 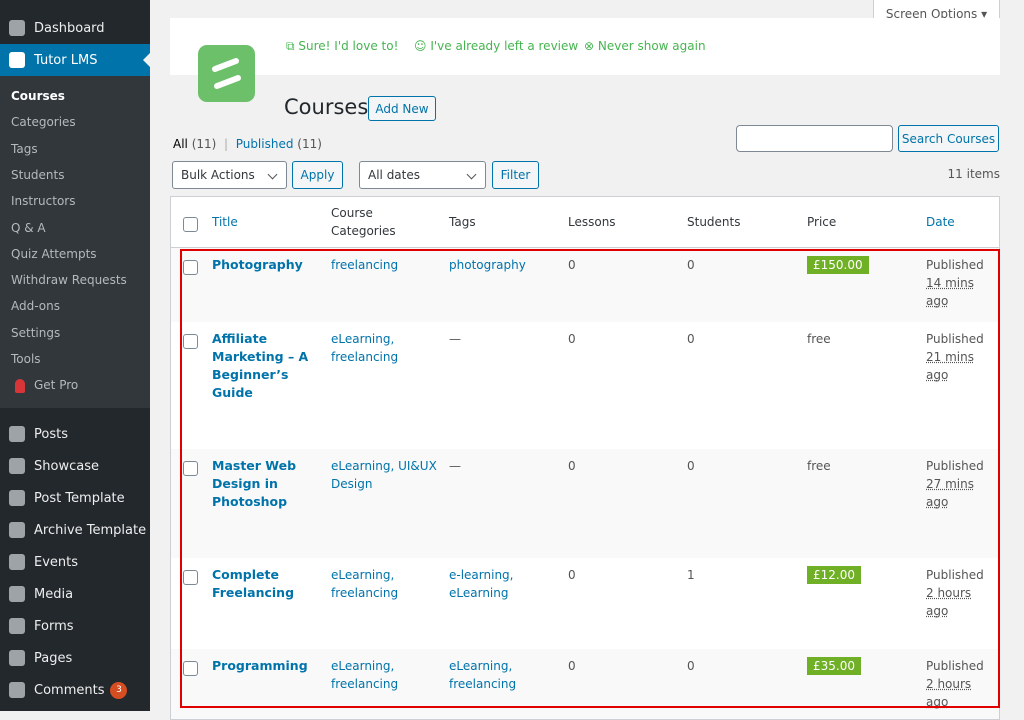 What do you see at coordinates (254, 483) in the screenshot?
I see `course-title: Master Web Design in Photoshop` at bounding box center [254, 483].